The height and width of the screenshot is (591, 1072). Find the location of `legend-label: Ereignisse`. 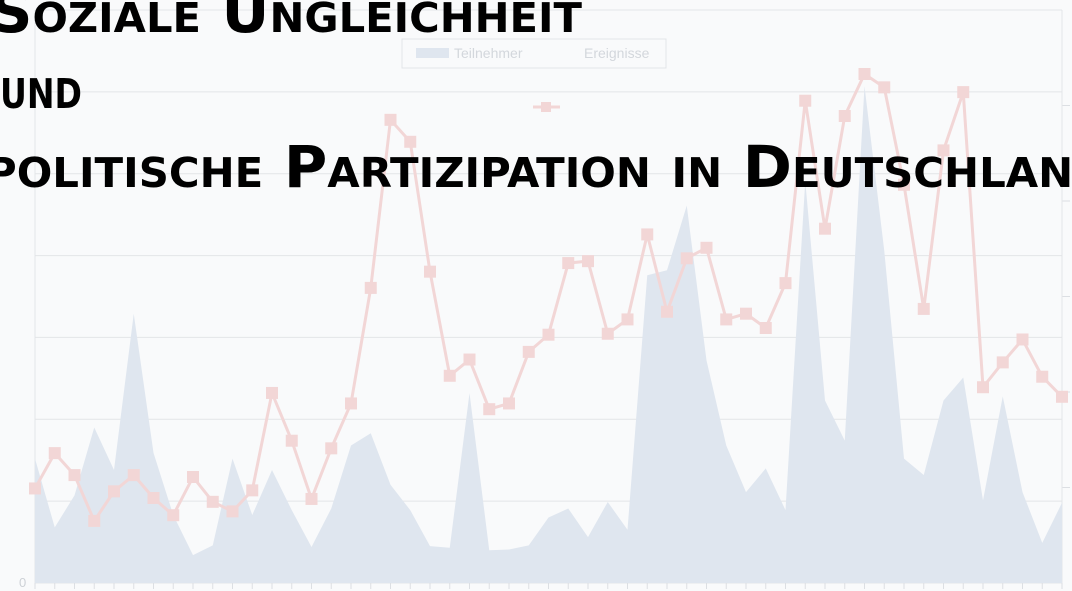

legend-label: Ereignisse is located at coordinates (617, 53).